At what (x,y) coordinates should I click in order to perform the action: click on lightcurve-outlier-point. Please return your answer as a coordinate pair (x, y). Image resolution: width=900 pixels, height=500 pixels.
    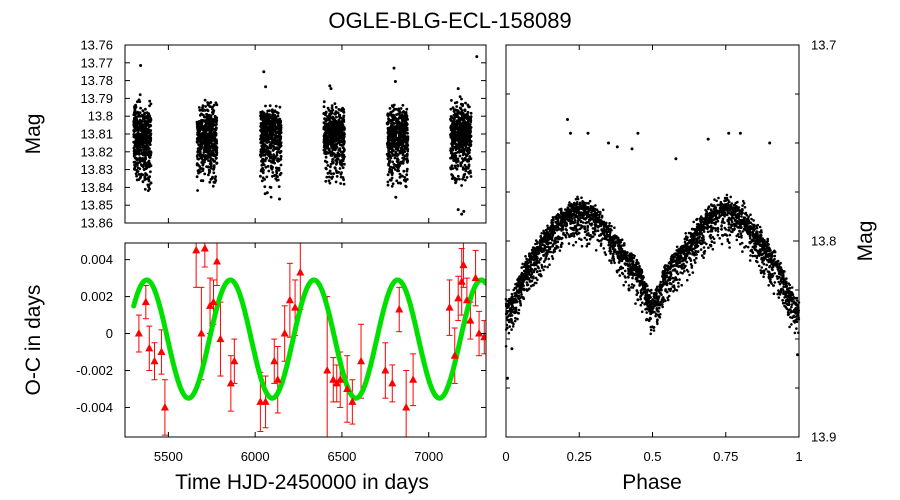
    Looking at the image, I should click on (464, 211).